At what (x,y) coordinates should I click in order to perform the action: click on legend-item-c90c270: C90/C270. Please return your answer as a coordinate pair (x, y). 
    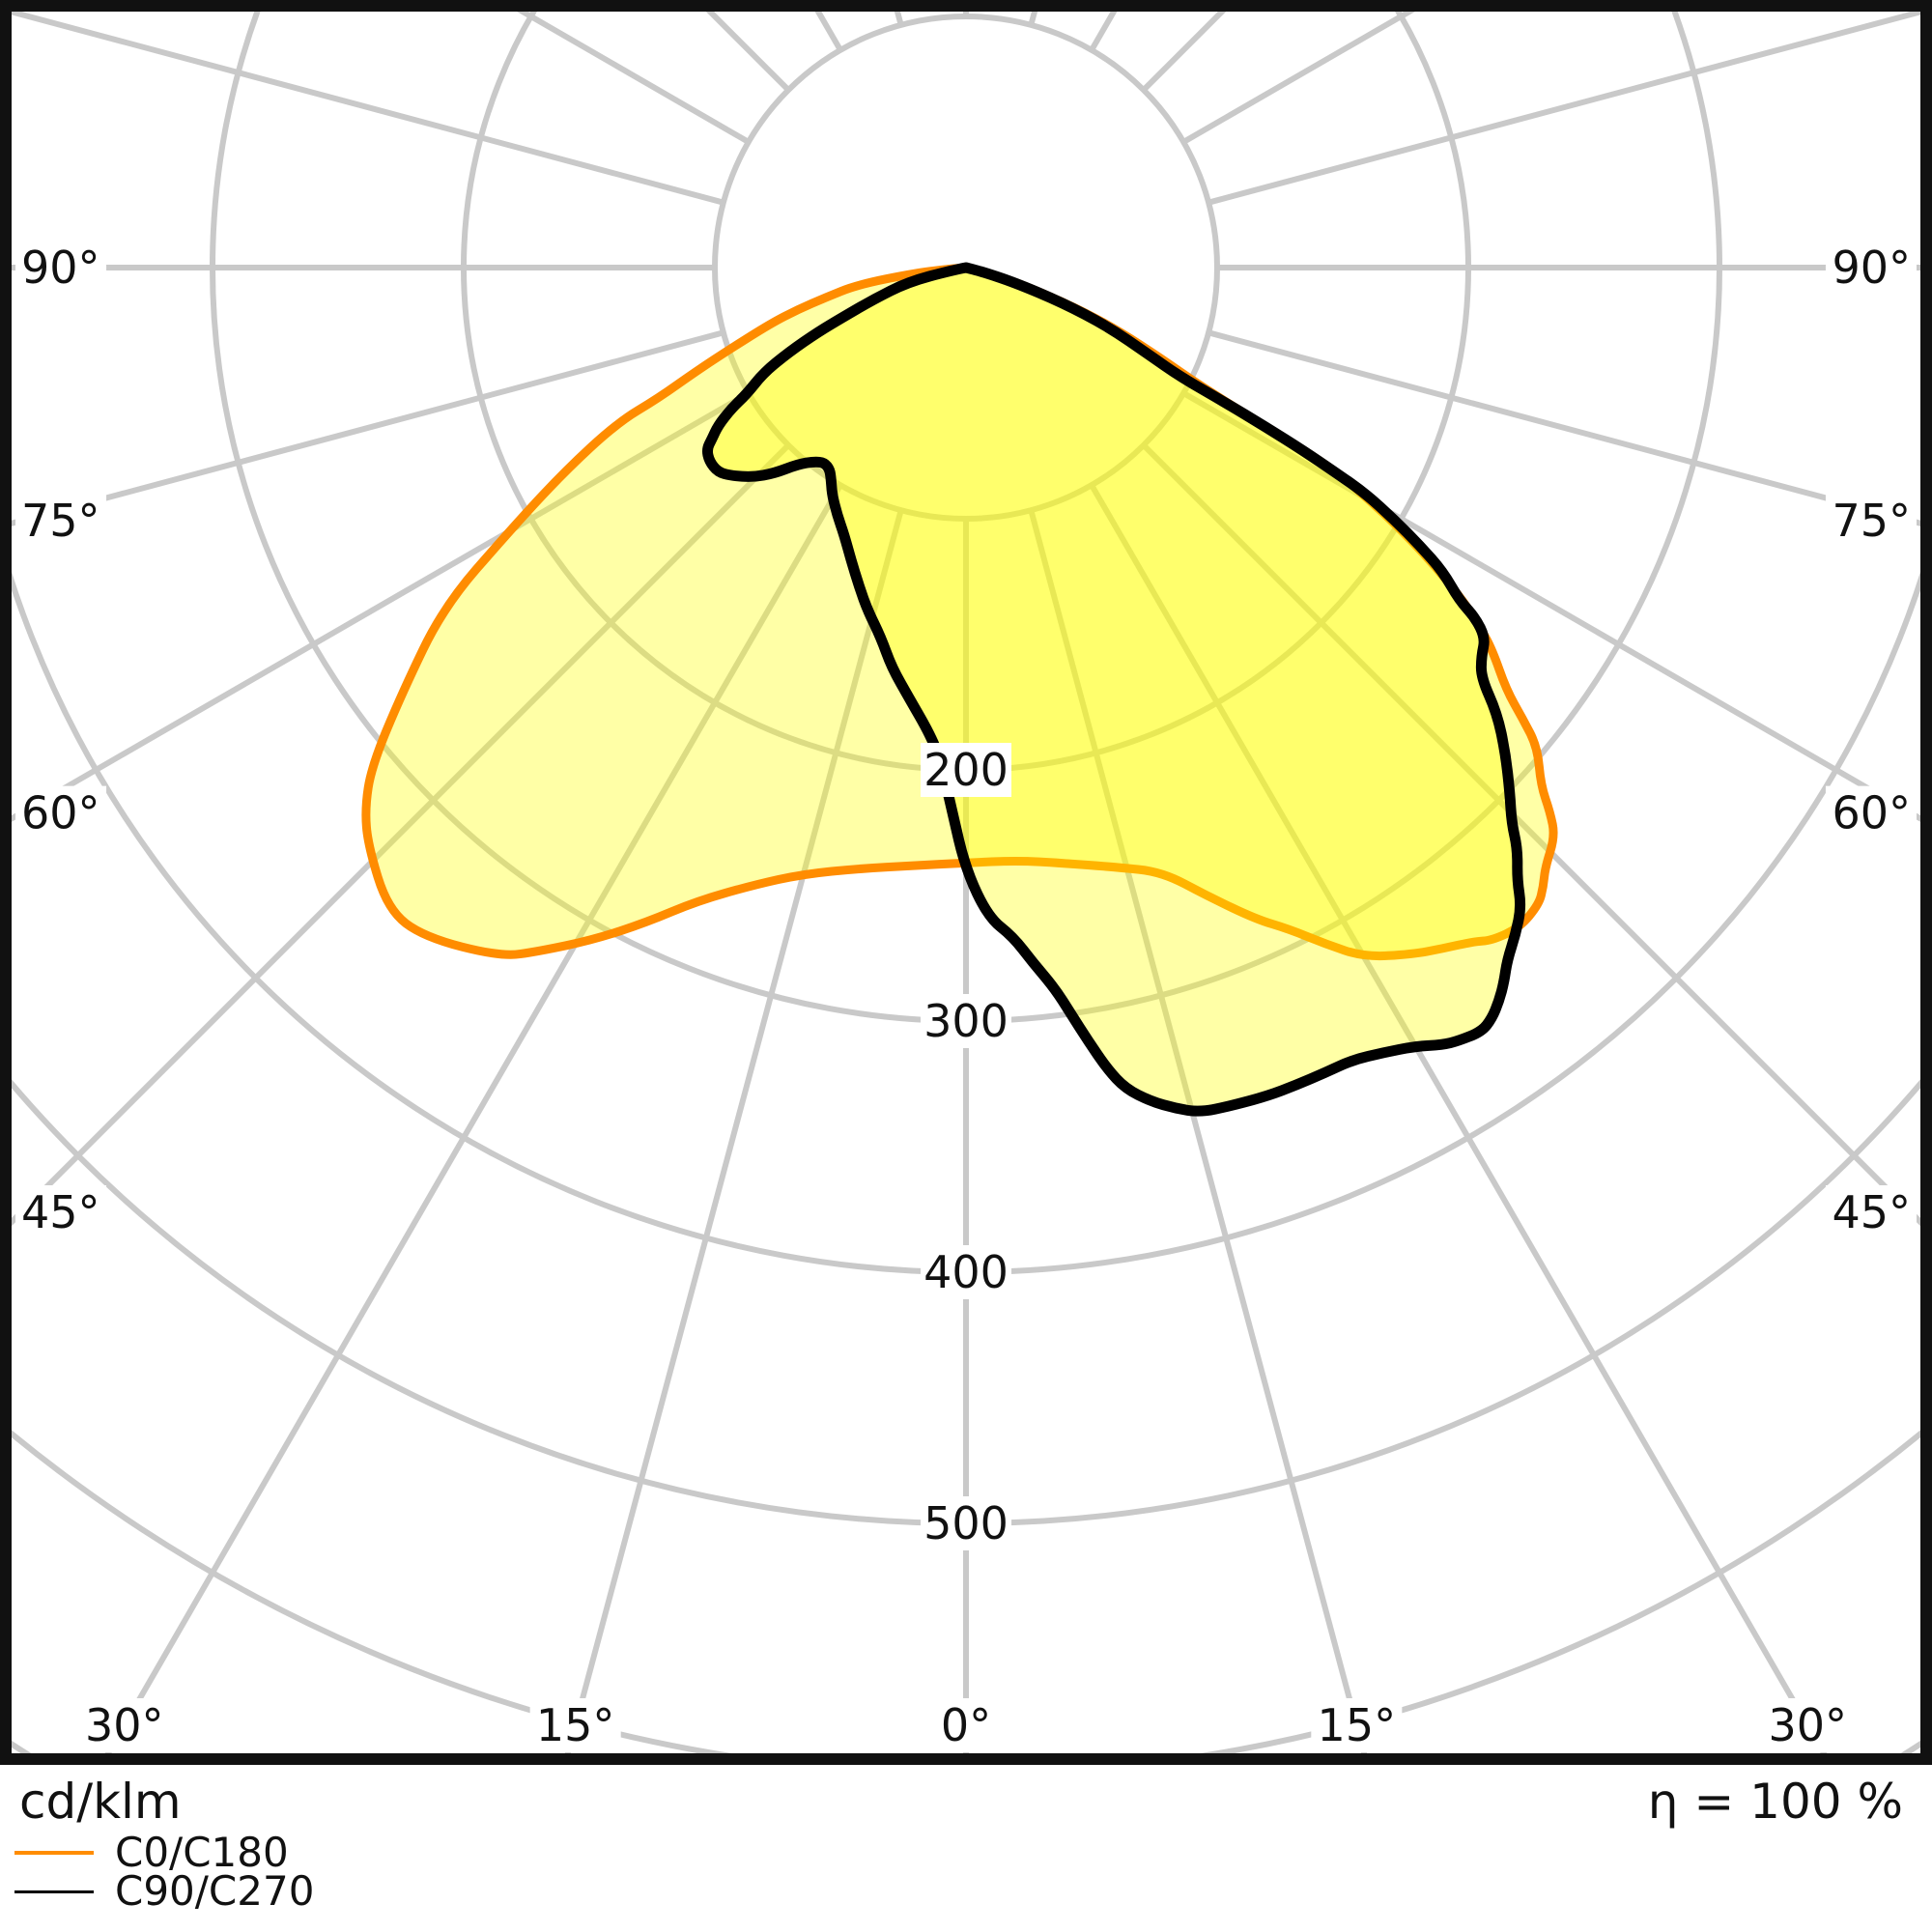
    Looking at the image, I should click on (164, 1891).